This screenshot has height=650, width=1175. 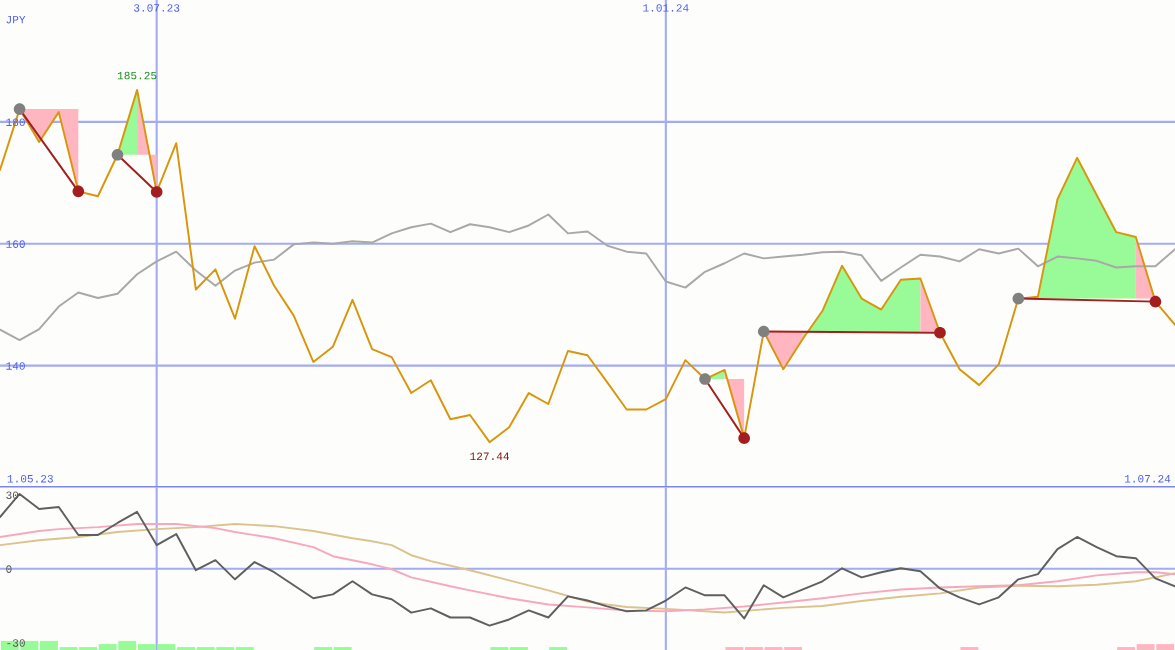 I want to click on annotation: 185.25, so click(x=137, y=75).